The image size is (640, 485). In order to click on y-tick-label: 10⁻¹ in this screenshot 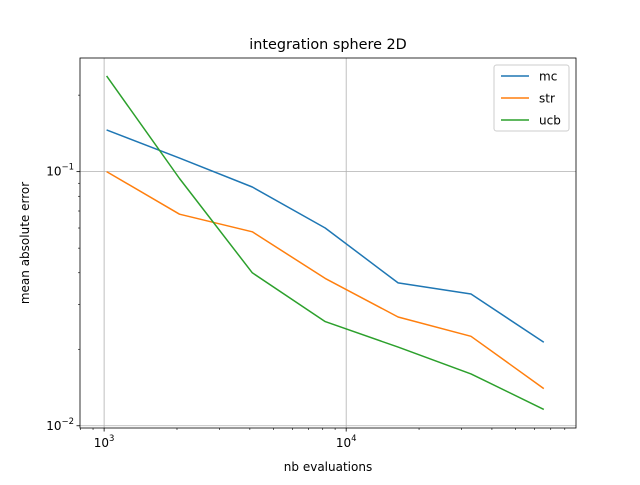, I will do `click(60, 171)`.